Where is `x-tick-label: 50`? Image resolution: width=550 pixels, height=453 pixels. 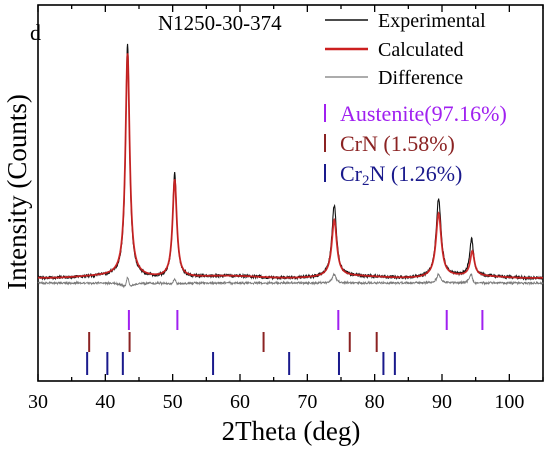
x-tick-label: 50 is located at coordinates (173, 402).